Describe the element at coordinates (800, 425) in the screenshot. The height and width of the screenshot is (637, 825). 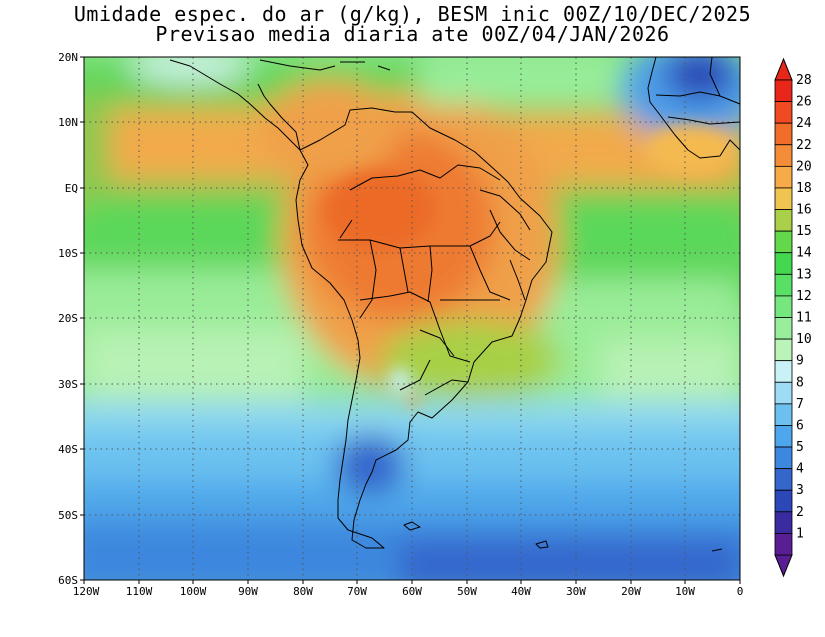
I see `colorbar-label: 6` at that location.